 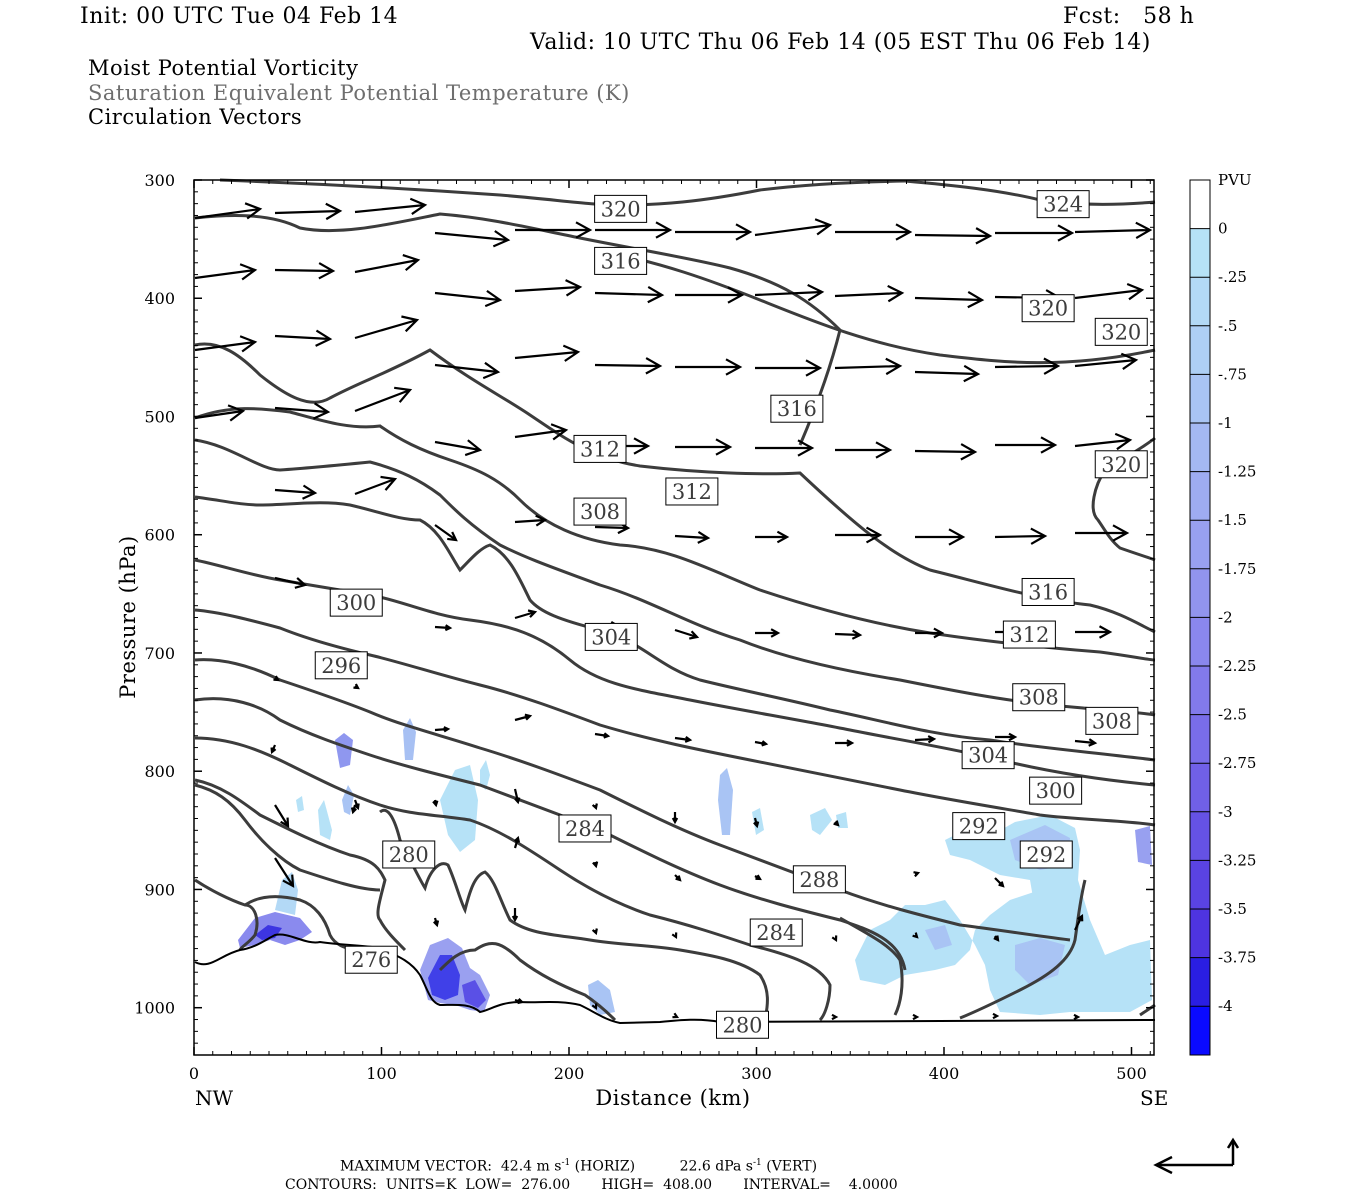 I want to click on forecast-hour: Fcst: 58 h, so click(x=1129, y=16).